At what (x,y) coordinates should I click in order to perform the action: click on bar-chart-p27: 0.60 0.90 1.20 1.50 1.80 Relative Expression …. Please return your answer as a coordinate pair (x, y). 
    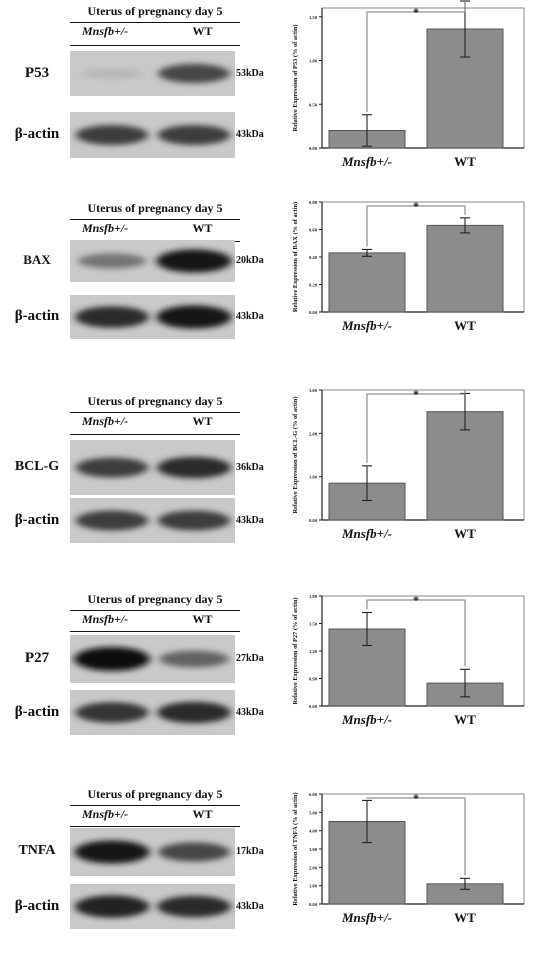
    Looking at the image, I should click on (401, 663).